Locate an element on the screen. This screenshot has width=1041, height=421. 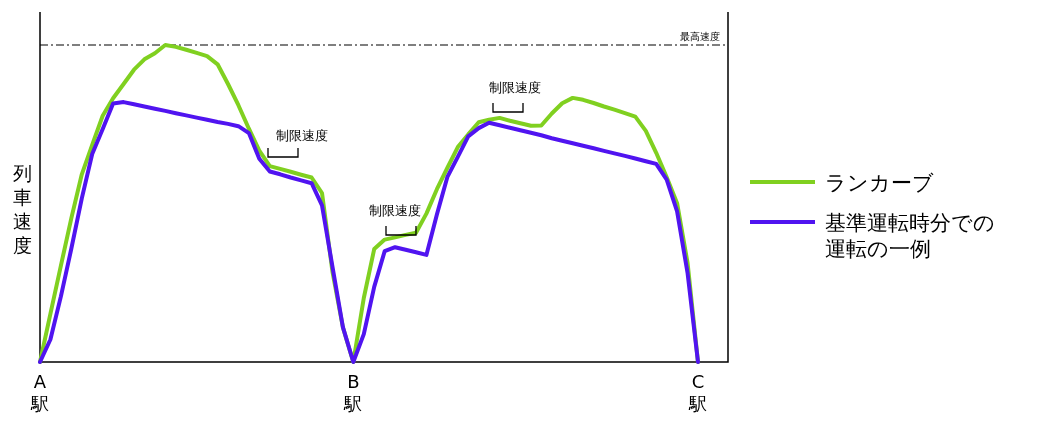
legend-label: ランカーブ is located at coordinates (879, 183).